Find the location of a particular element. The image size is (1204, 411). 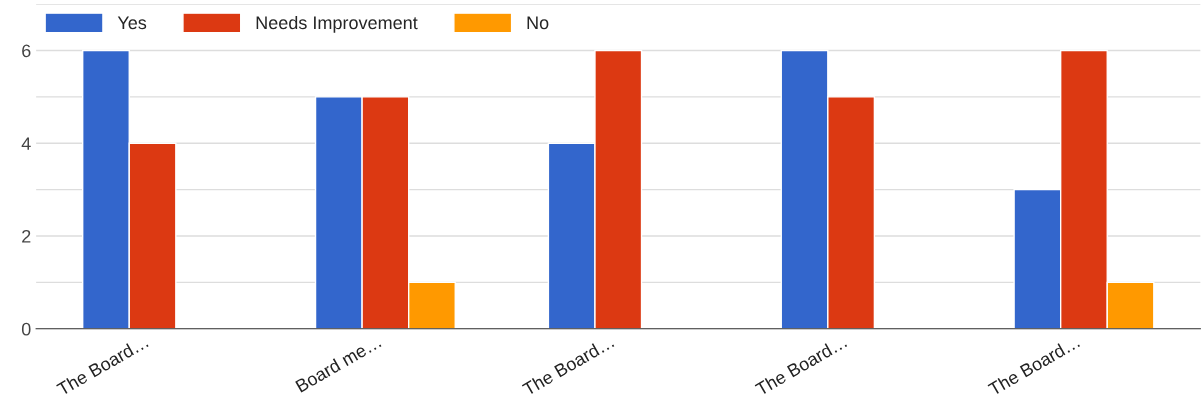

y-tick-label: 6 is located at coordinates (26, 51).